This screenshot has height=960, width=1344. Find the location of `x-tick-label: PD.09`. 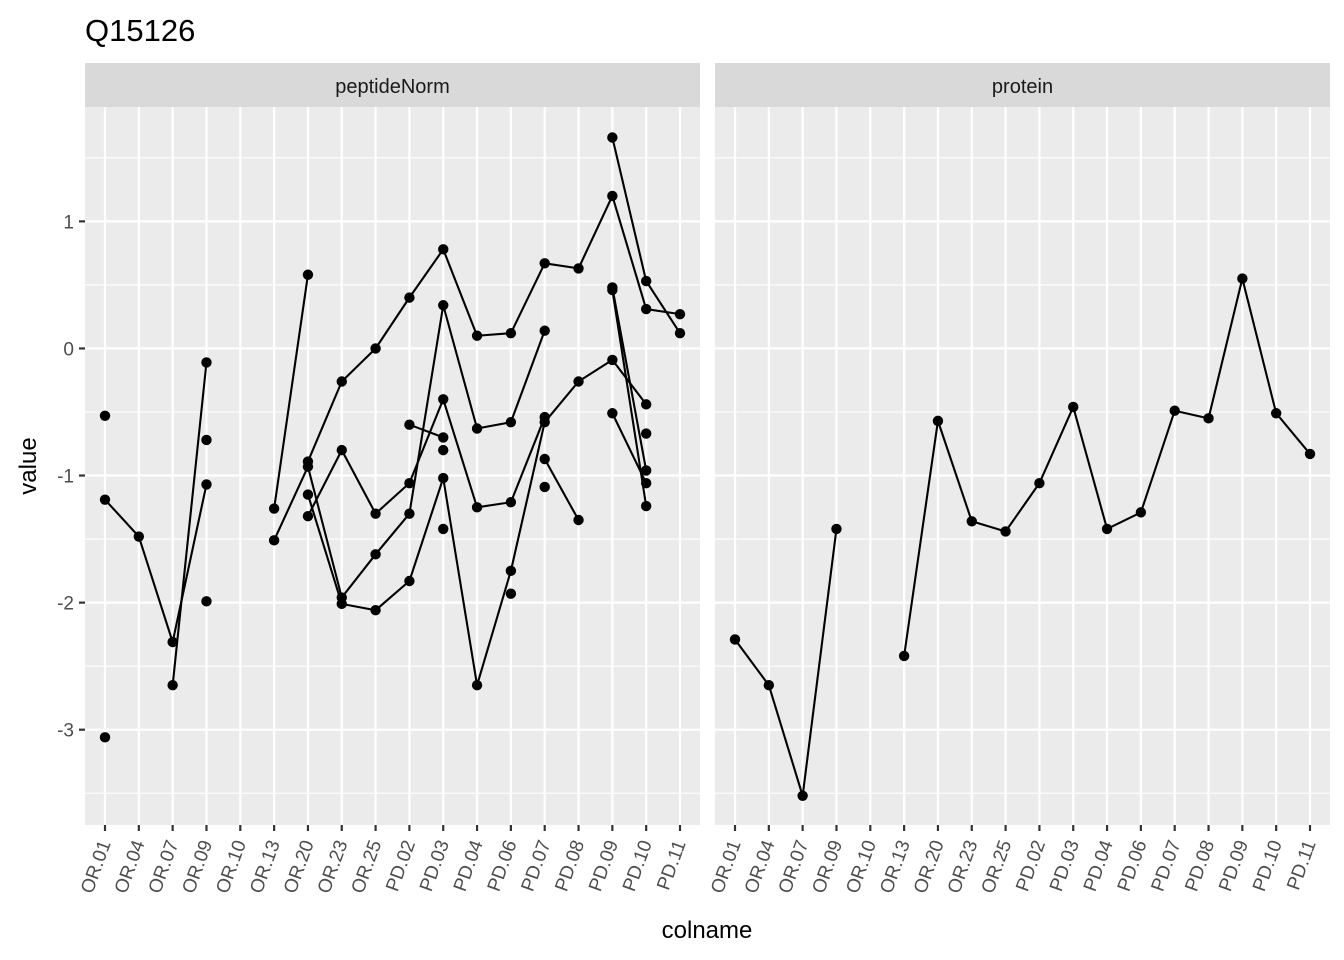

x-tick-label: PD.09 is located at coordinates (1234, 866).